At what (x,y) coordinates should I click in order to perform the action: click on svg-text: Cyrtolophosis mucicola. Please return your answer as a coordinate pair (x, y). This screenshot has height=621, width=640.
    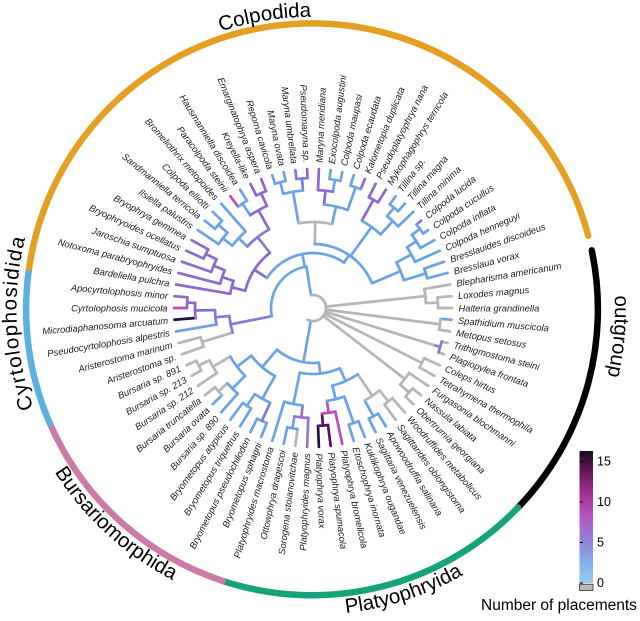
    Looking at the image, I should click on (119, 307).